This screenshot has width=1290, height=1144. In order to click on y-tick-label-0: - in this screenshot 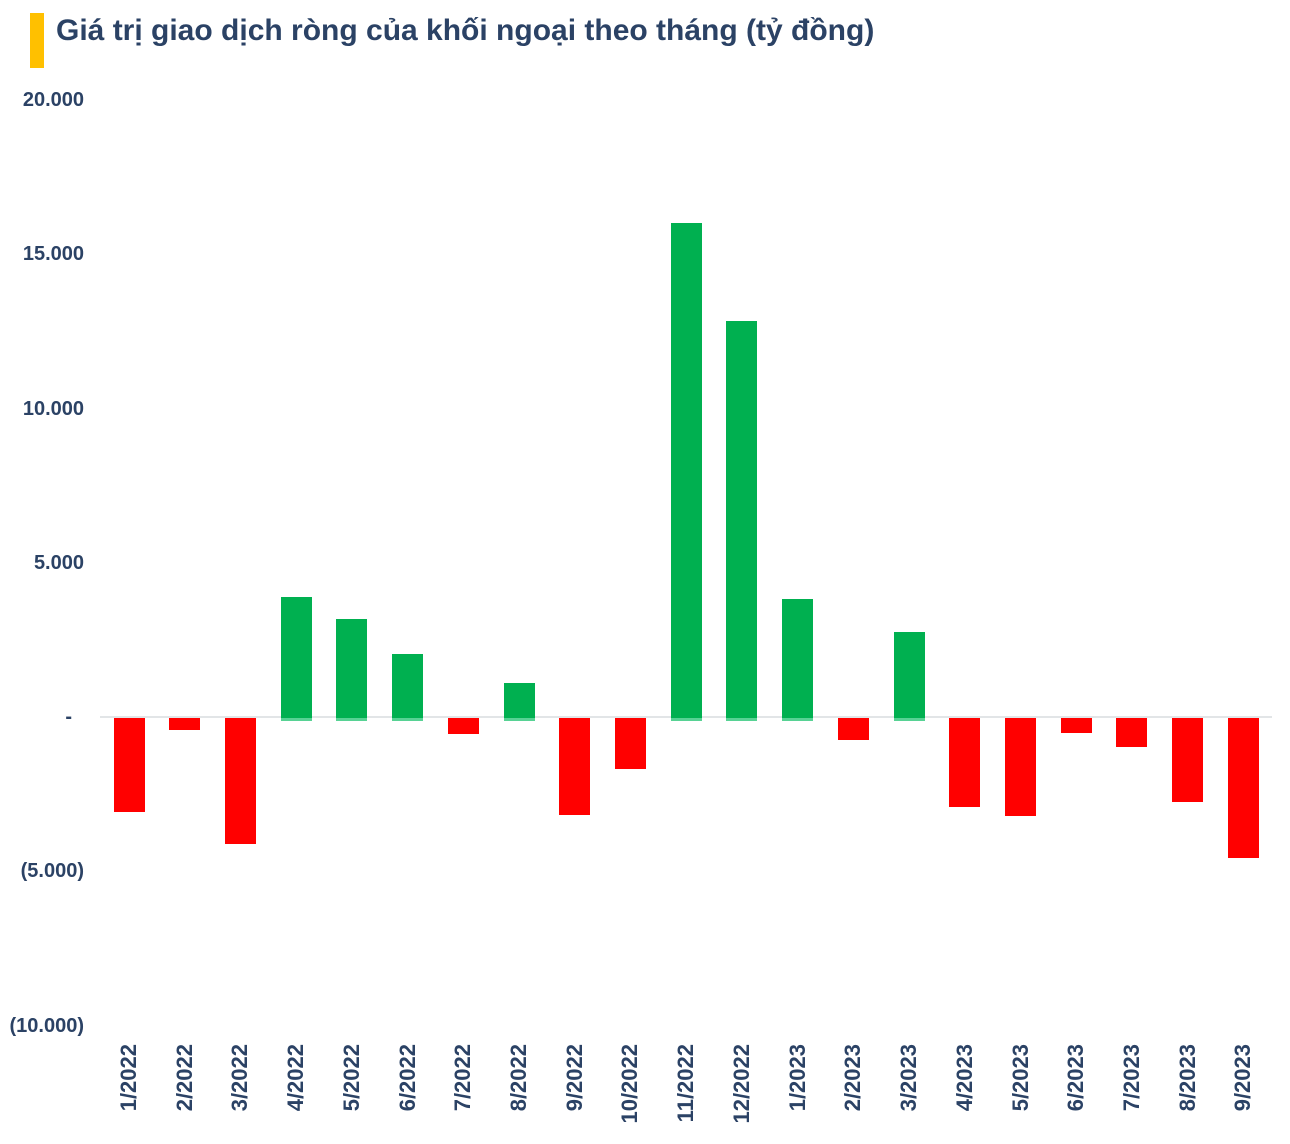, I will do `click(68, 717)`.